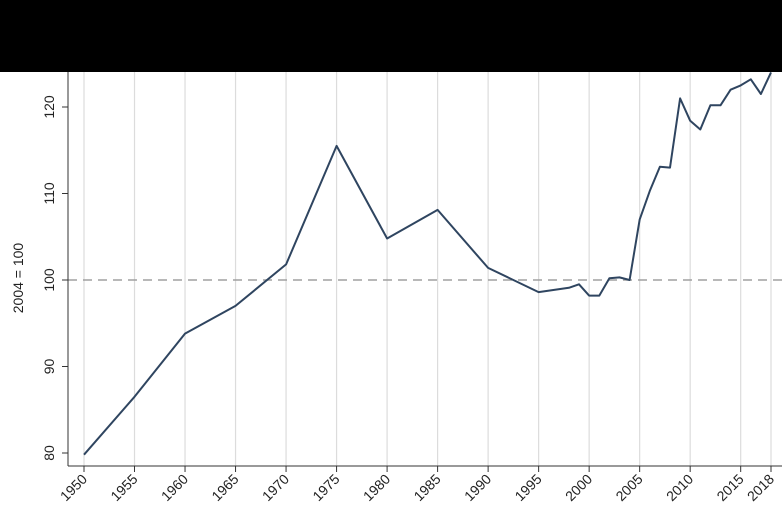  I want to click on x-tick-label: 2000, so click(578, 487).